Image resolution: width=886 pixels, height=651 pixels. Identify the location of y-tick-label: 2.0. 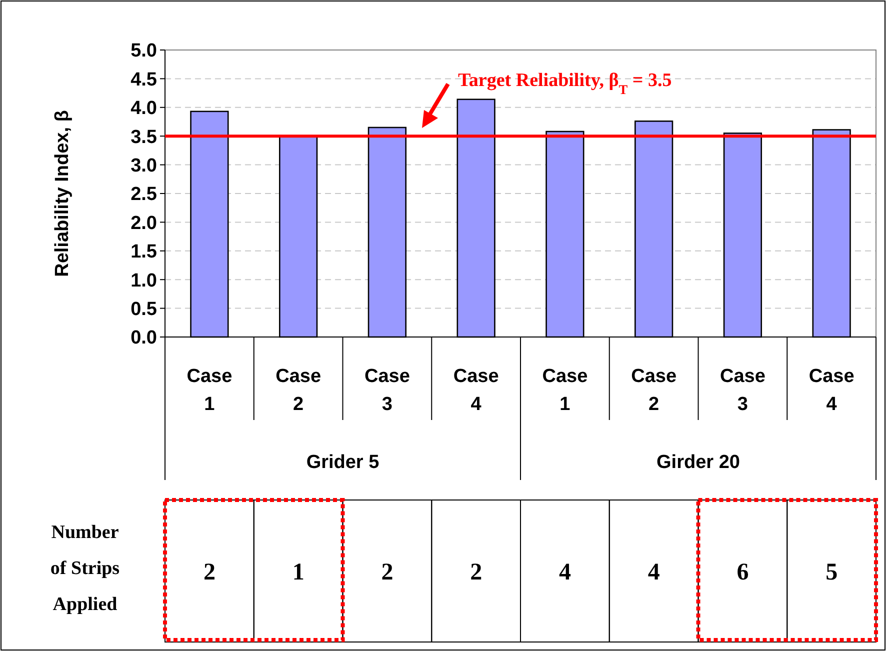
(143, 223).